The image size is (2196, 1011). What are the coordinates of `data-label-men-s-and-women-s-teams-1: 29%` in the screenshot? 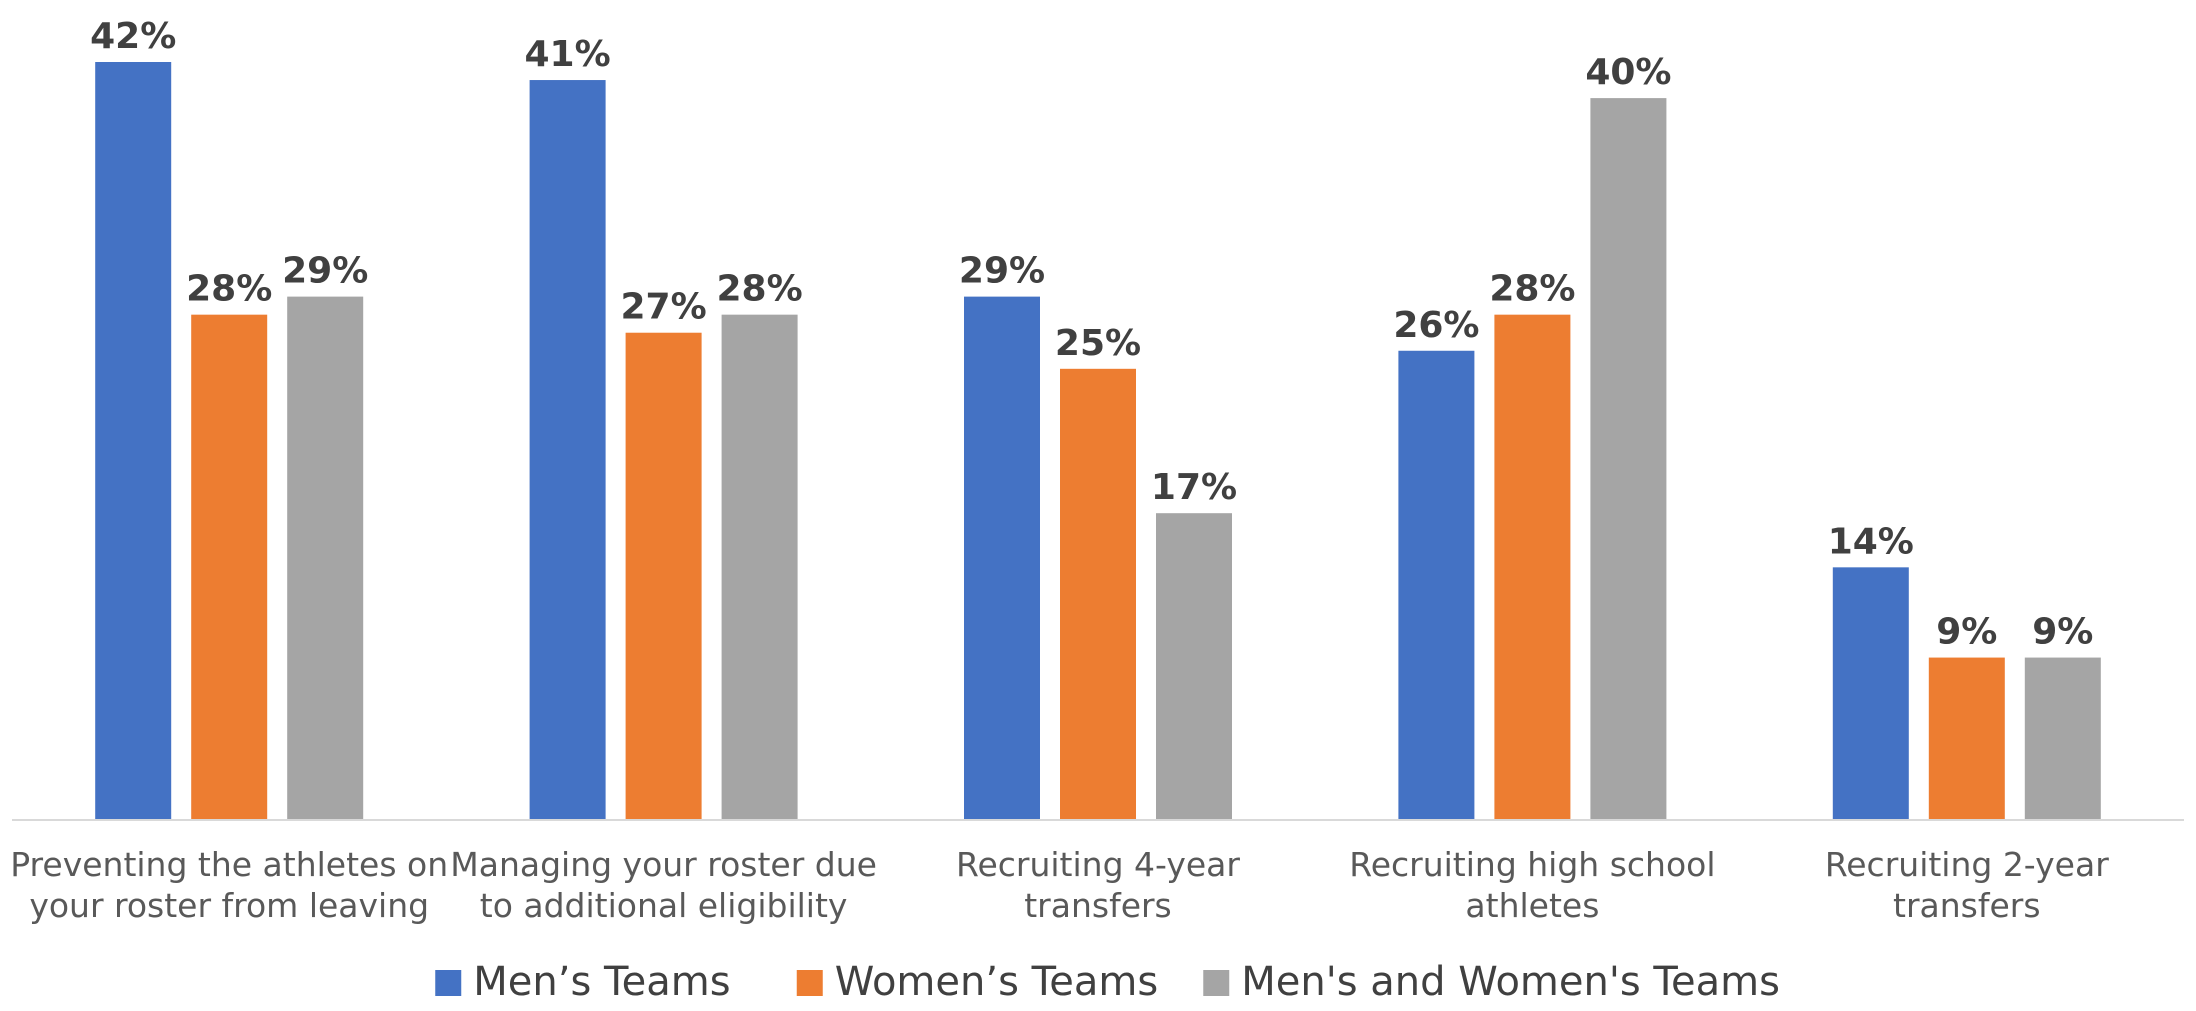 It's located at (325, 271).